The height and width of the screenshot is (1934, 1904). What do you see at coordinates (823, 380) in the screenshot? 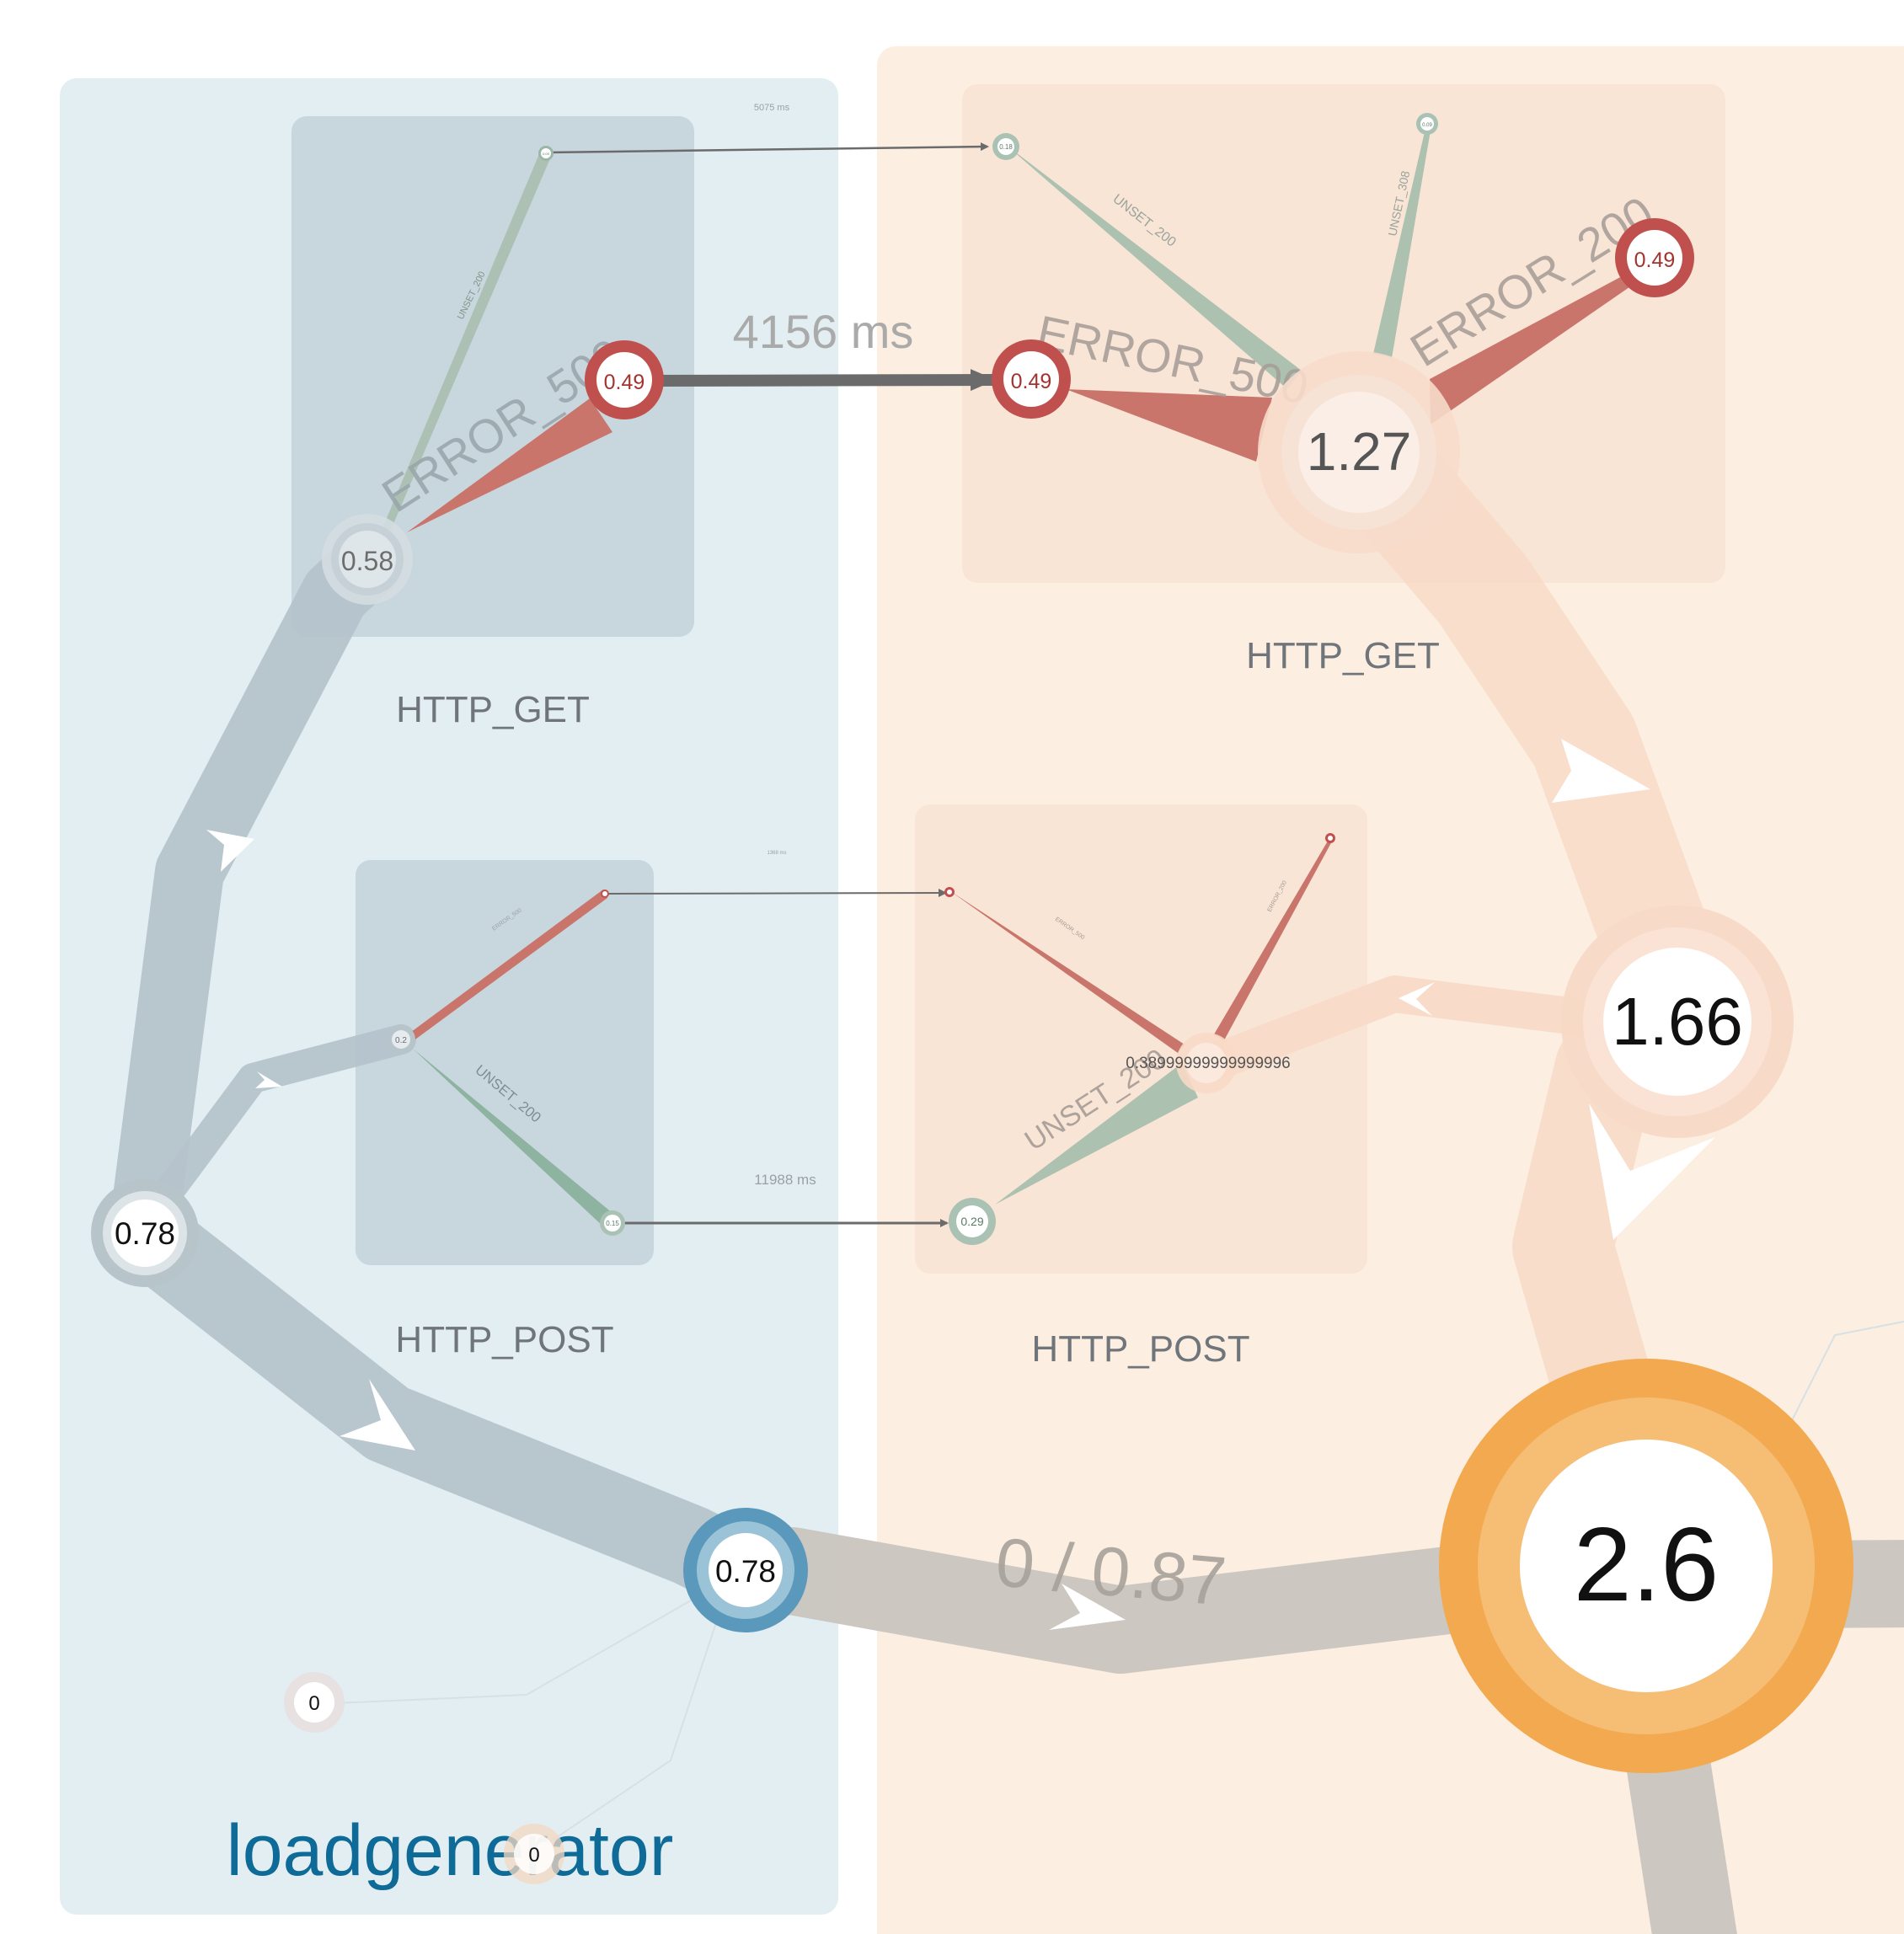
I see `edge-call-get-error` at bounding box center [823, 380].